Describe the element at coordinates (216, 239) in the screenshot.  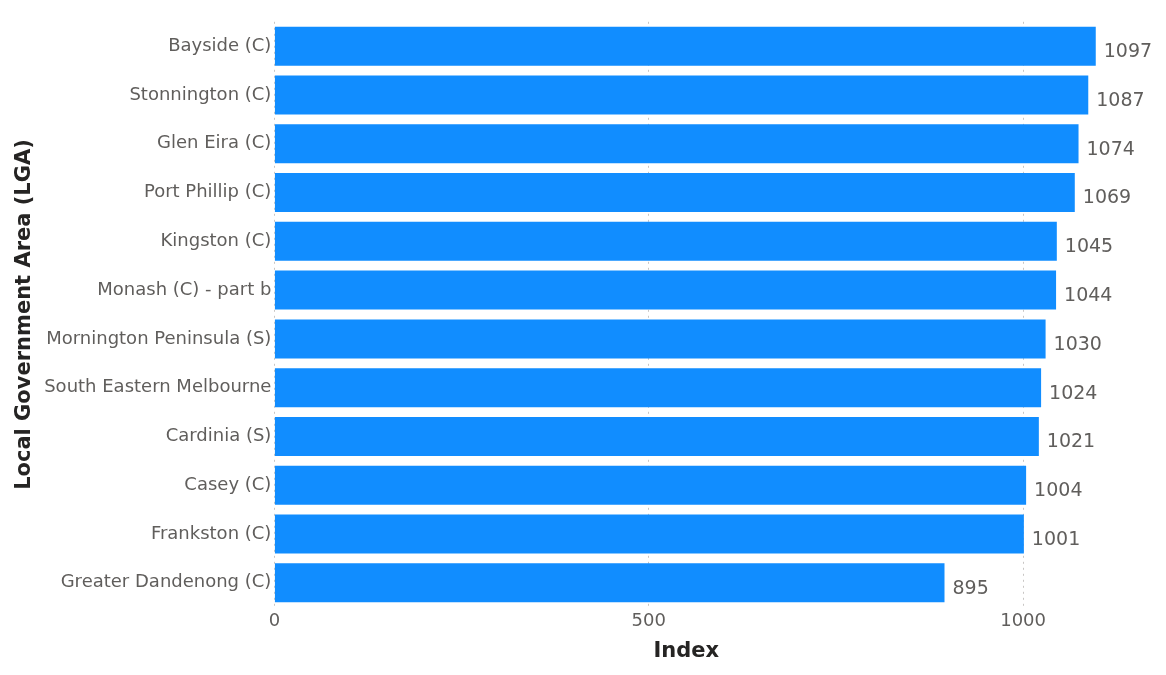
I see `y-tick-label: Kingston (C)` at that location.